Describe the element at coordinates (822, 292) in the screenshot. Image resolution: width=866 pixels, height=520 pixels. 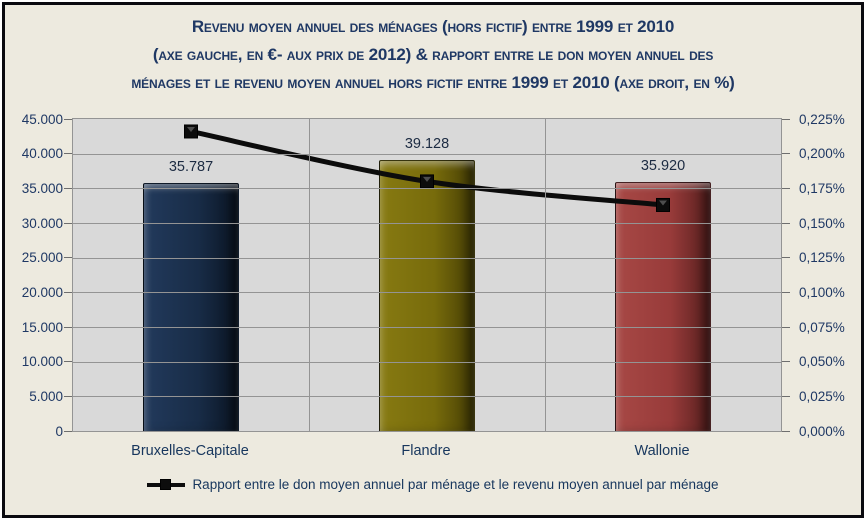
I see `right-axis-tick-label: 0,100%` at that location.